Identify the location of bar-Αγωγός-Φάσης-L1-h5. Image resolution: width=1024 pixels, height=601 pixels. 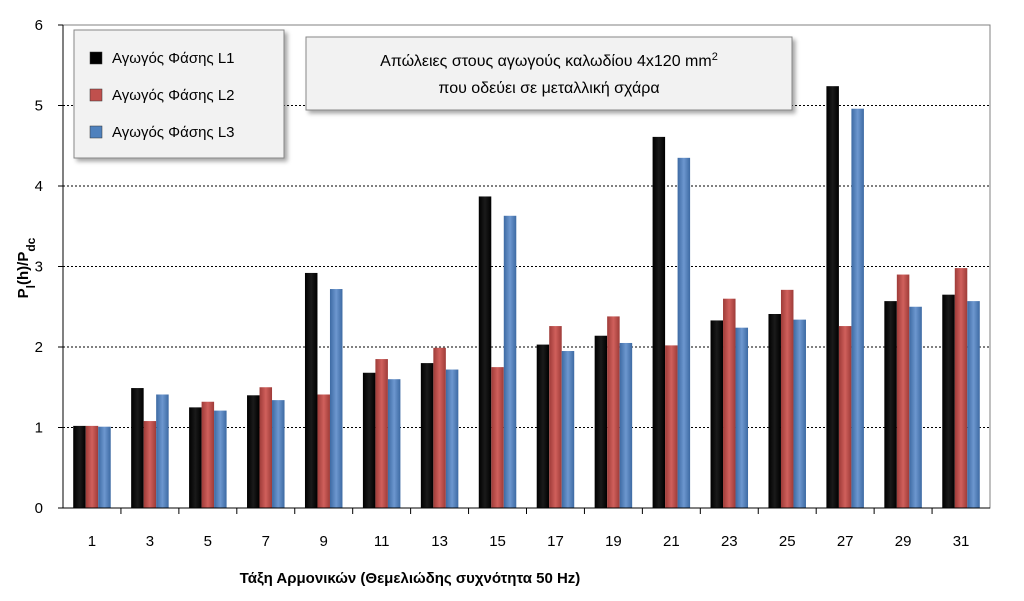
(195, 457).